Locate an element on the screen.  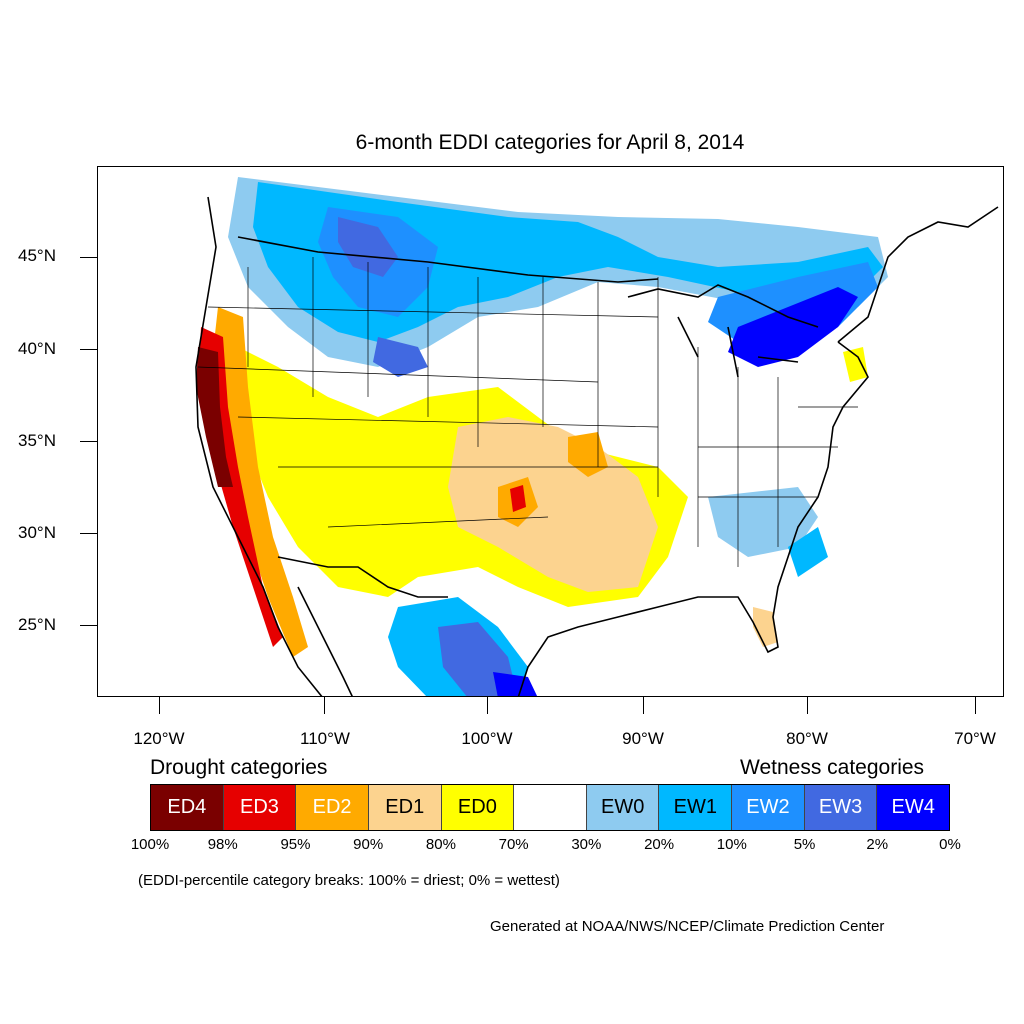
lon-label-100: 100°W is located at coordinates (487, 738).